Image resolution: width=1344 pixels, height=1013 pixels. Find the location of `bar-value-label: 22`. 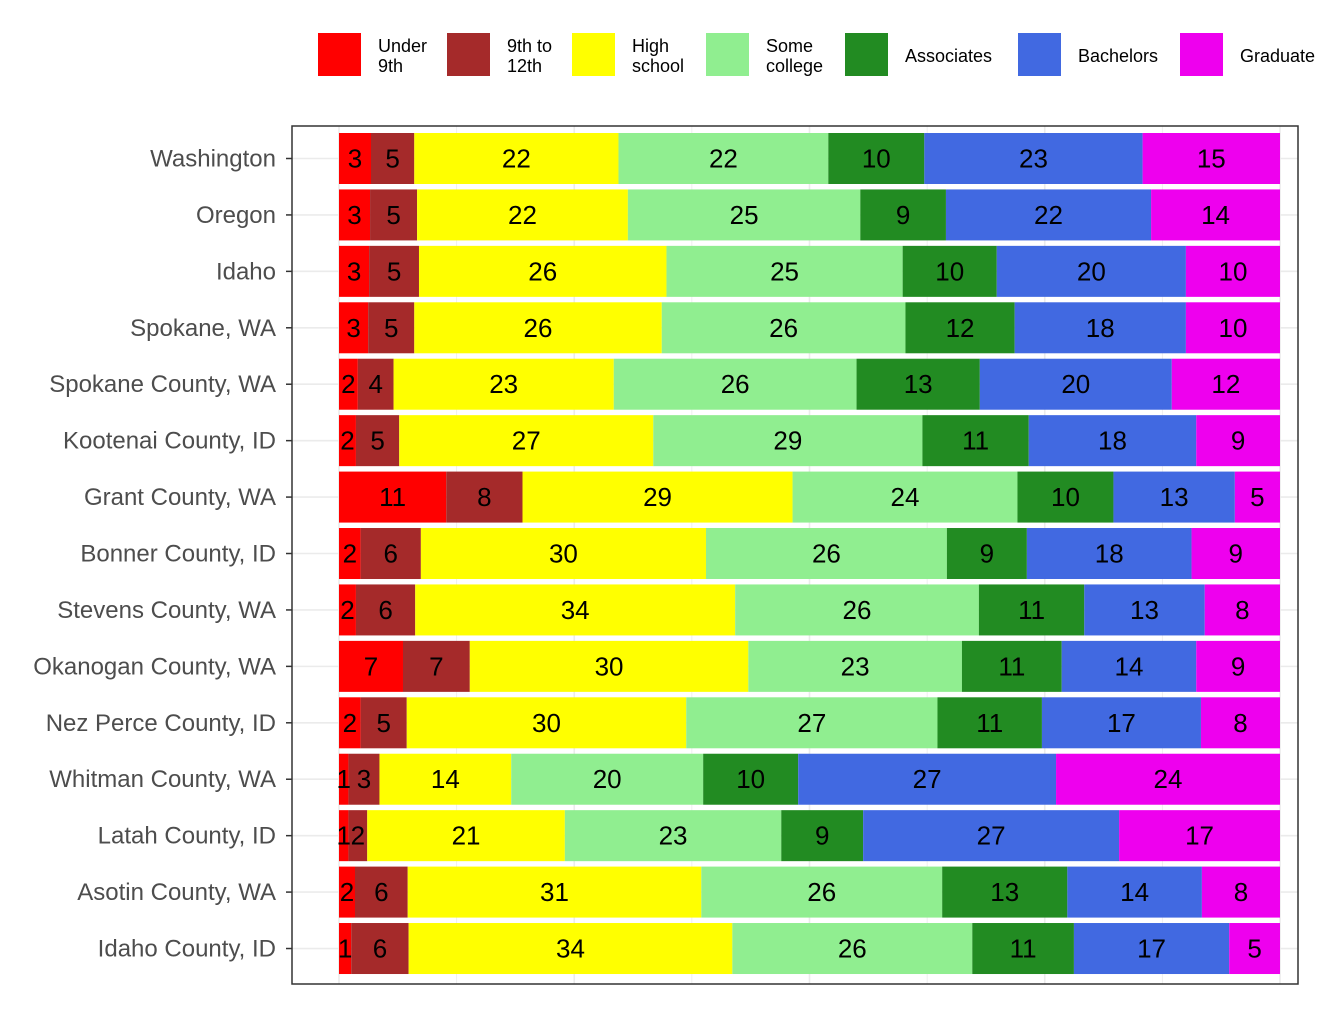

bar-value-label: 22 is located at coordinates (516, 159).